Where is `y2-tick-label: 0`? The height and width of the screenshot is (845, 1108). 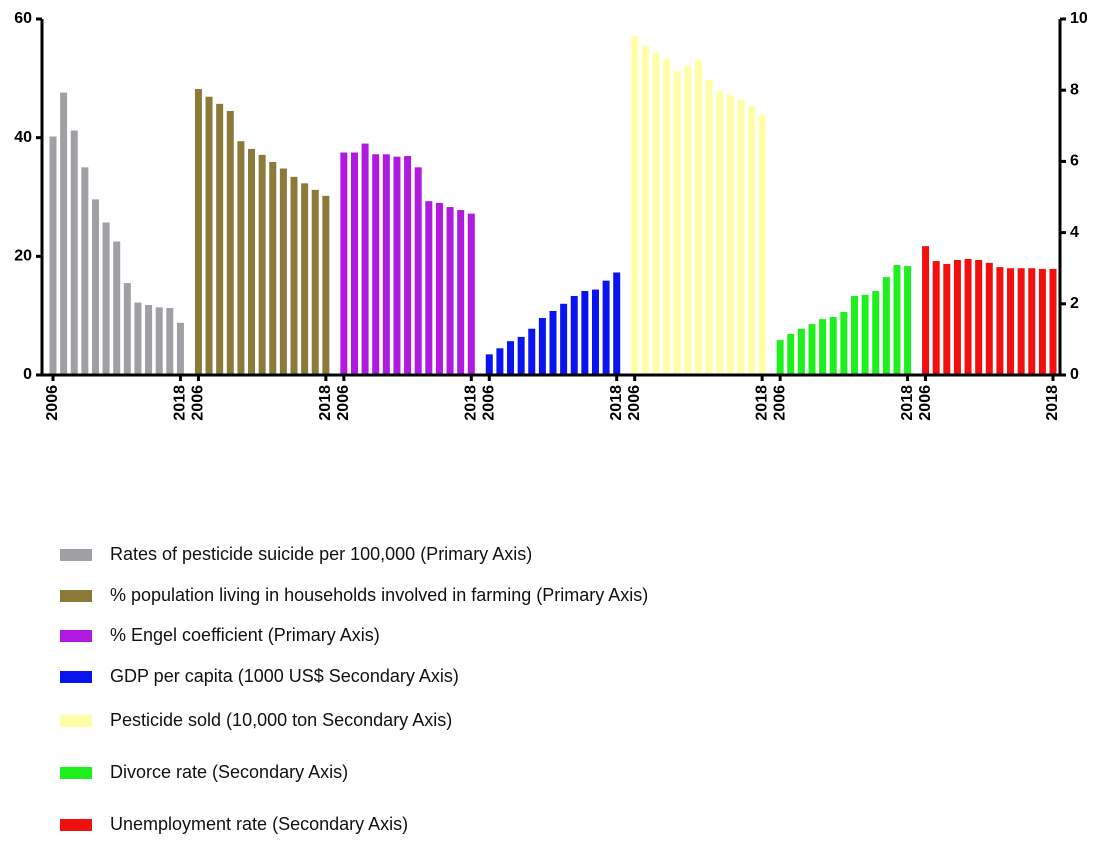
y2-tick-label: 0 is located at coordinates (1074, 374).